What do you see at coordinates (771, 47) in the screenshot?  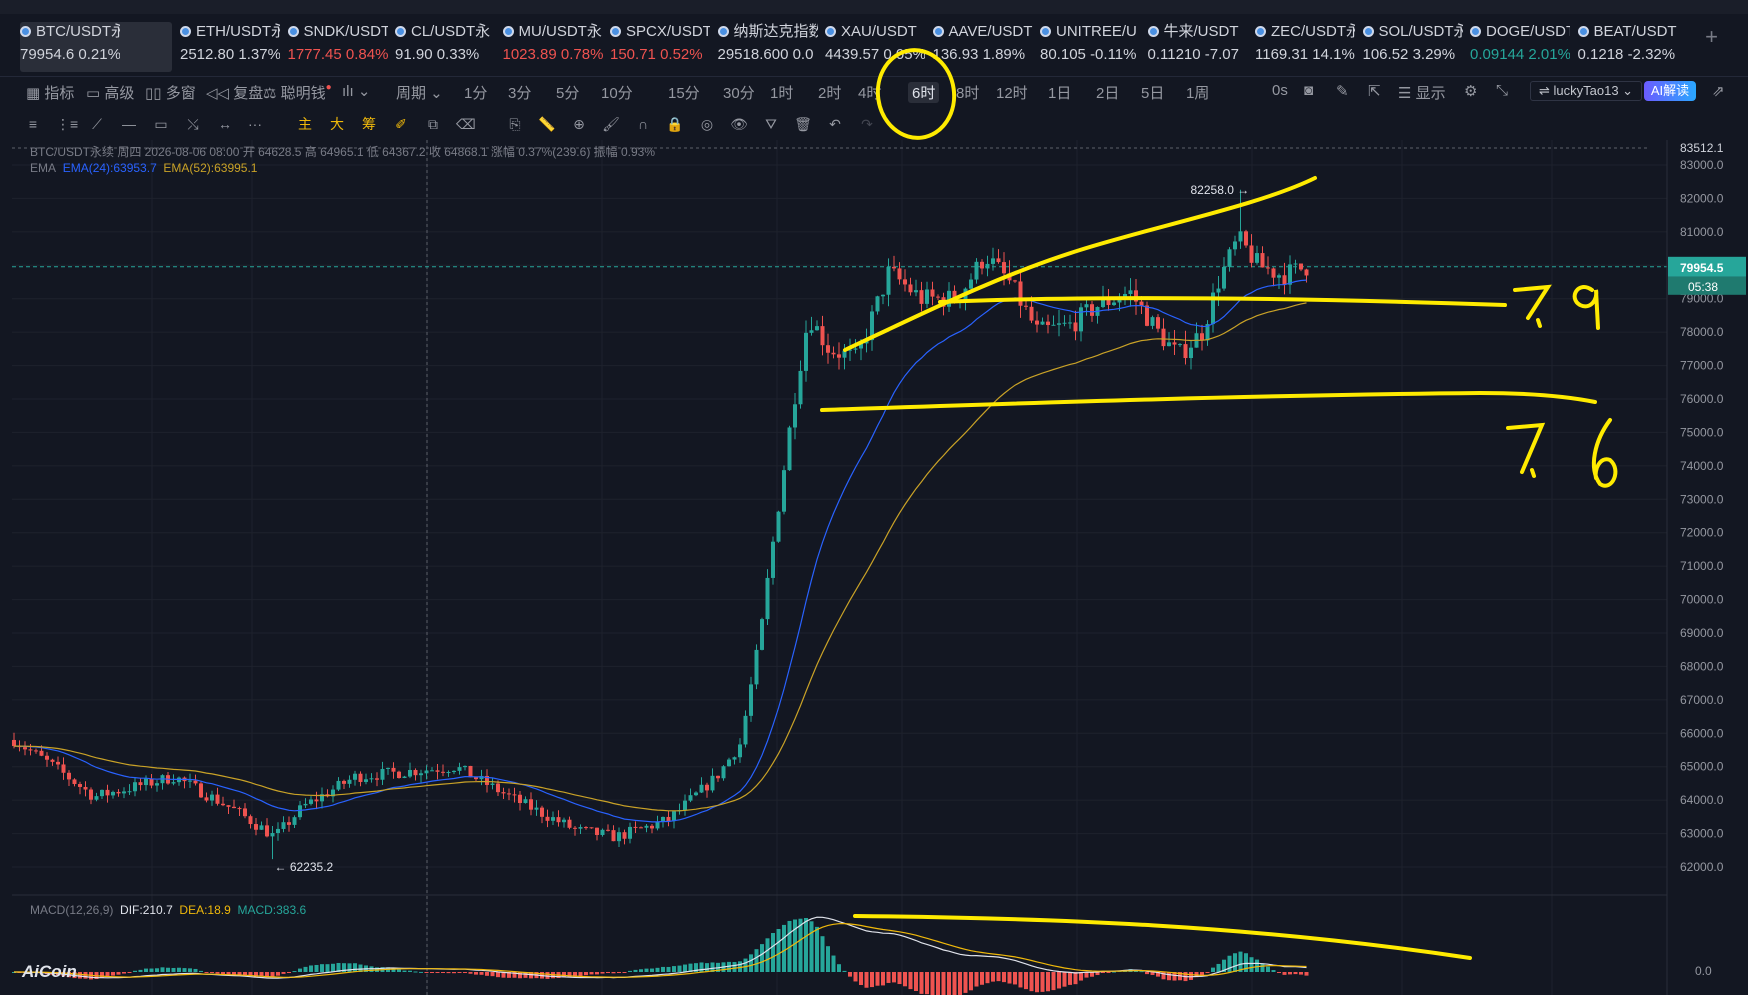 I see `ticker-6: 纳斯达克指数... 29518.600 0.0` at bounding box center [771, 47].